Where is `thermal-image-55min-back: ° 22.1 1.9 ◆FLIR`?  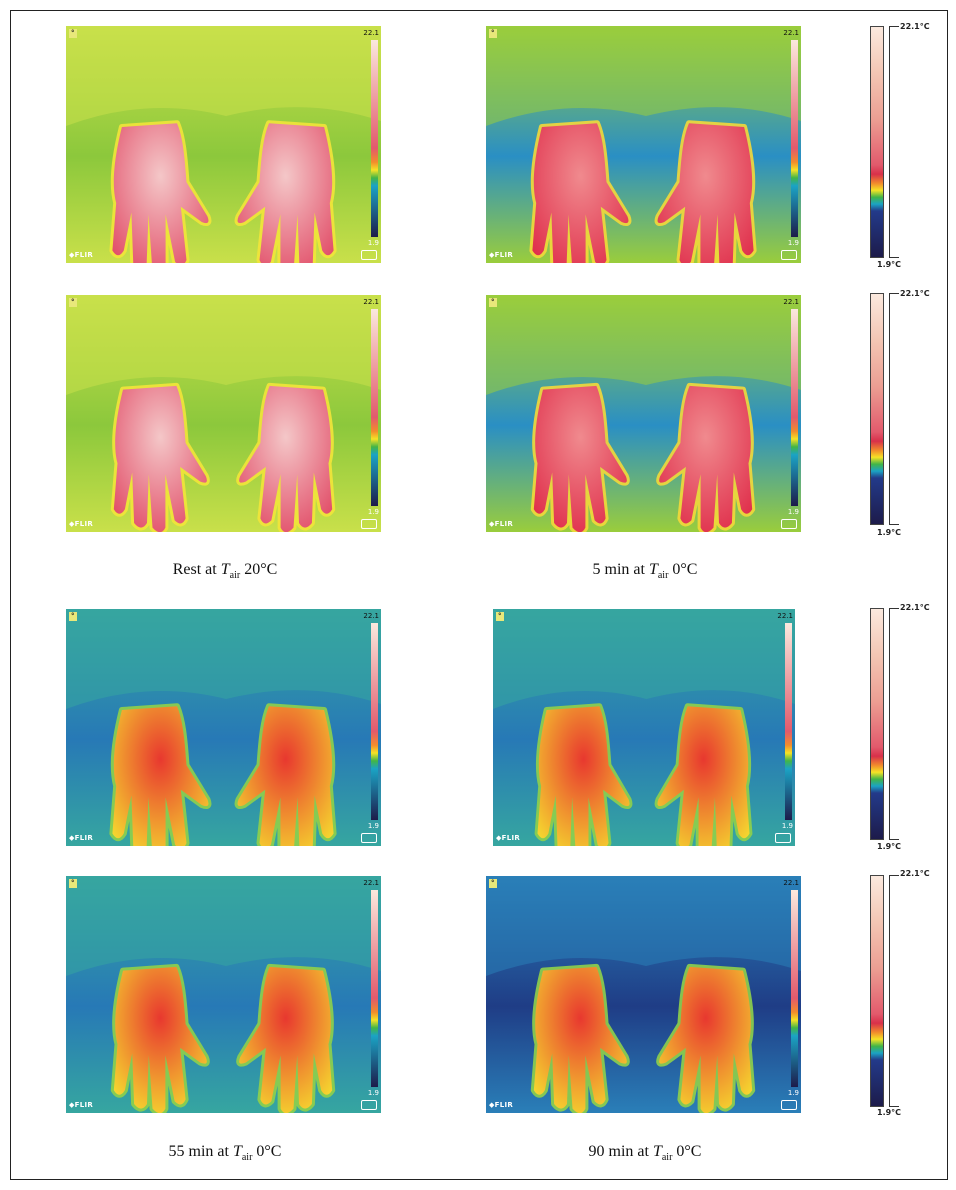 thermal-image-55min-back: ° 22.1 1.9 ◆FLIR is located at coordinates (223, 727).